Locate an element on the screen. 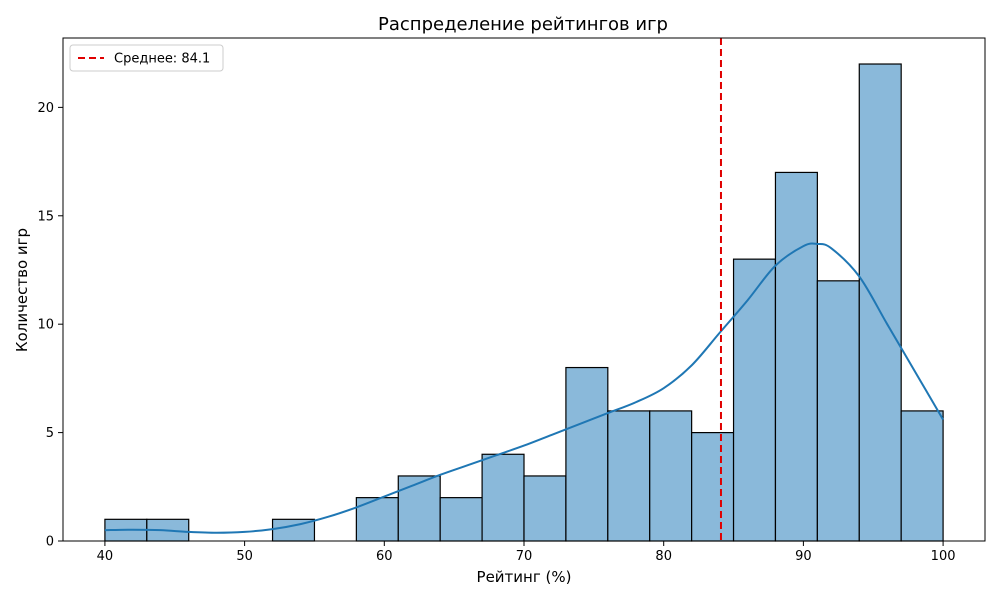 This screenshot has height=600, width=1000. y-tick-label: 20 is located at coordinates (45, 108).